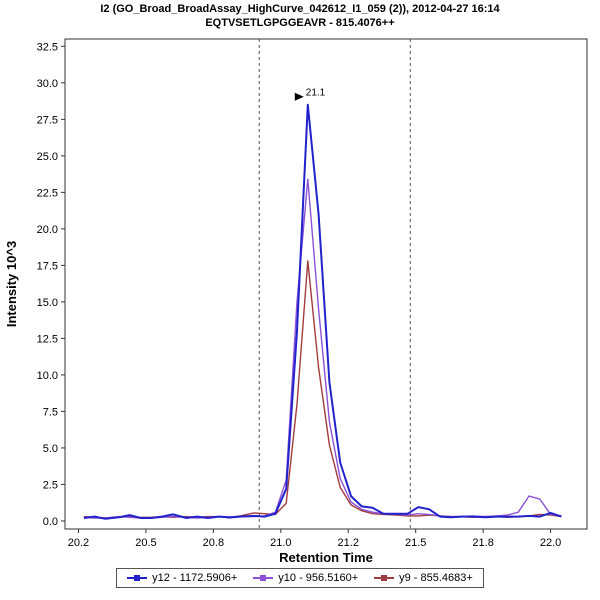 Image resolution: width=600 pixels, height=600 pixels. I want to click on x-axis-label: Retention Time, so click(326, 557).